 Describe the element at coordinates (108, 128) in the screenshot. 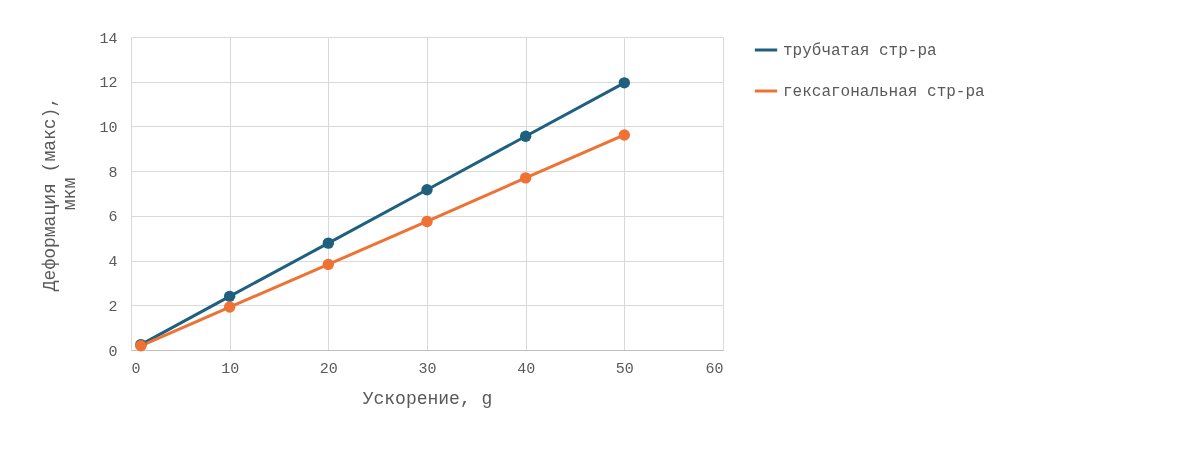

I see `y-tick-label: 10` at that location.